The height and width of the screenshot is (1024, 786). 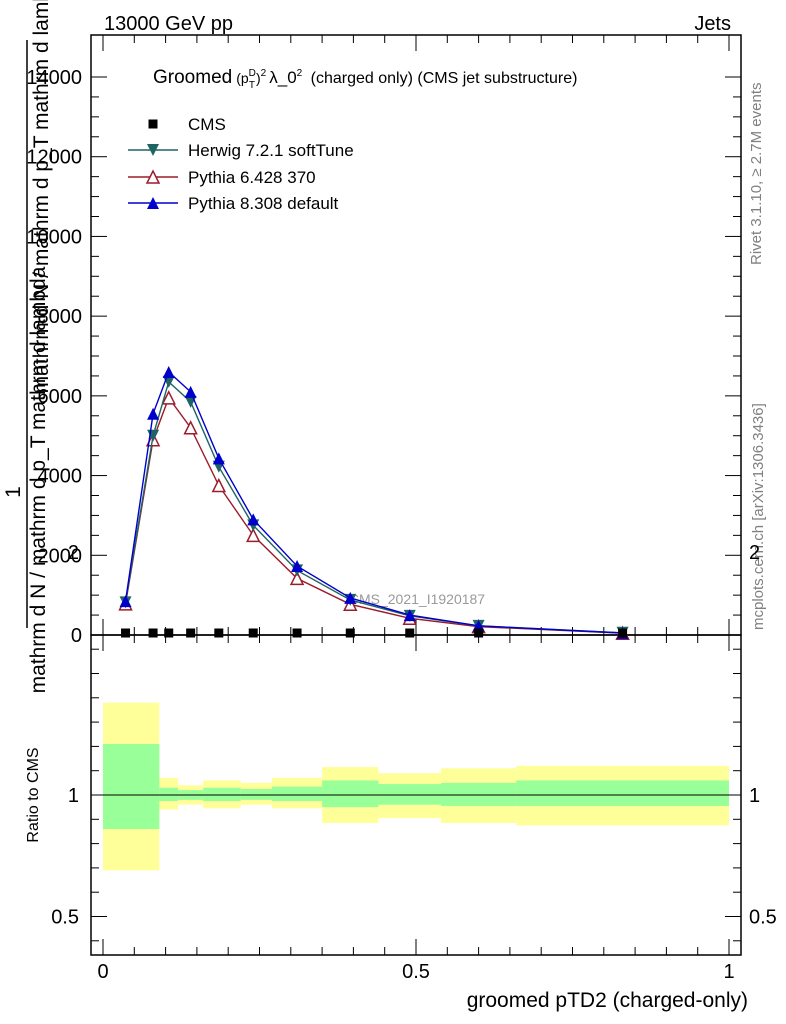 What do you see at coordinates (192, 77) in the screenshot?
I see `title-prefix: Groomed` at bounding box center [192, 77].